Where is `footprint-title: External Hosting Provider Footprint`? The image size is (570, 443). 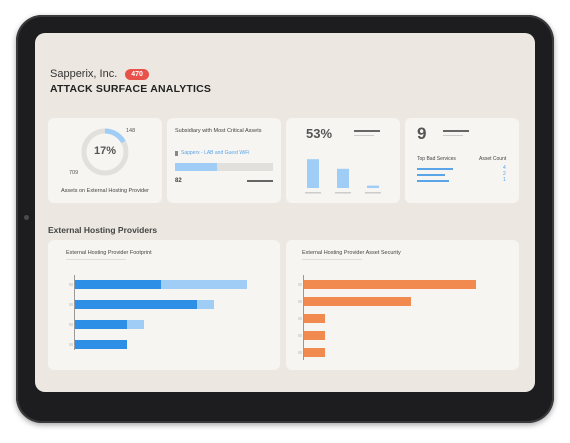 footprint-title: External Hosting Provider Footprint is located at coordinates (109, 253).